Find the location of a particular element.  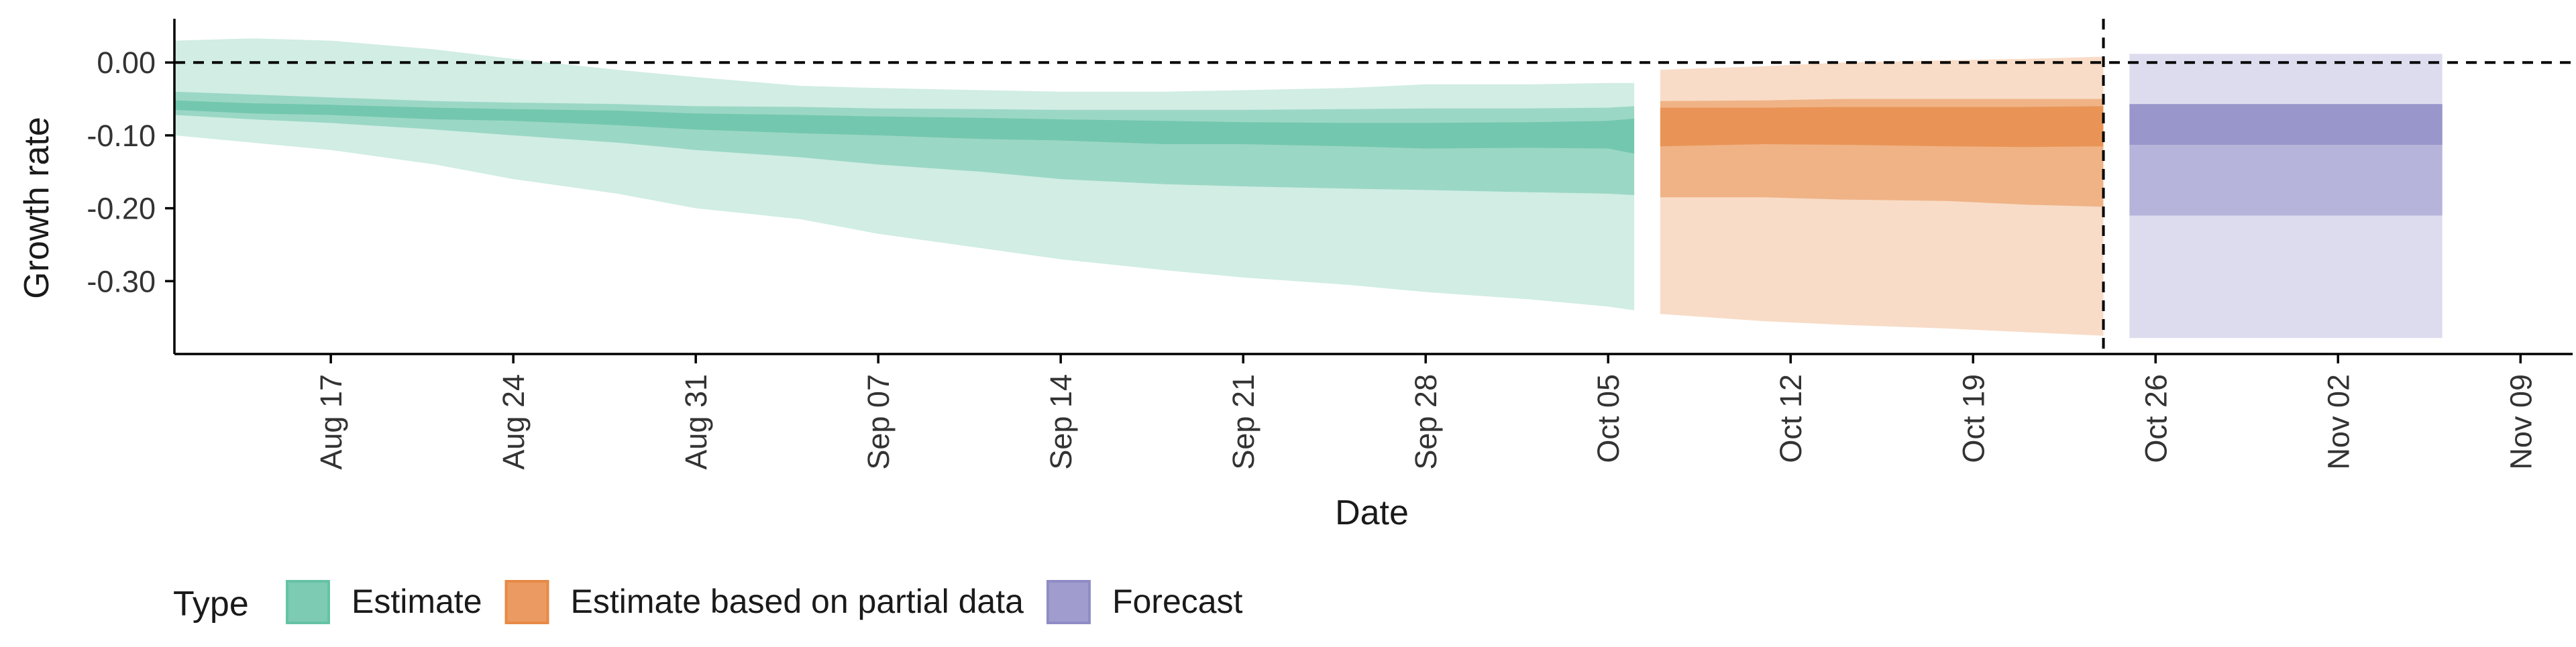

x-tick-label: Sep 14 is located at coordinates (1061, 422).